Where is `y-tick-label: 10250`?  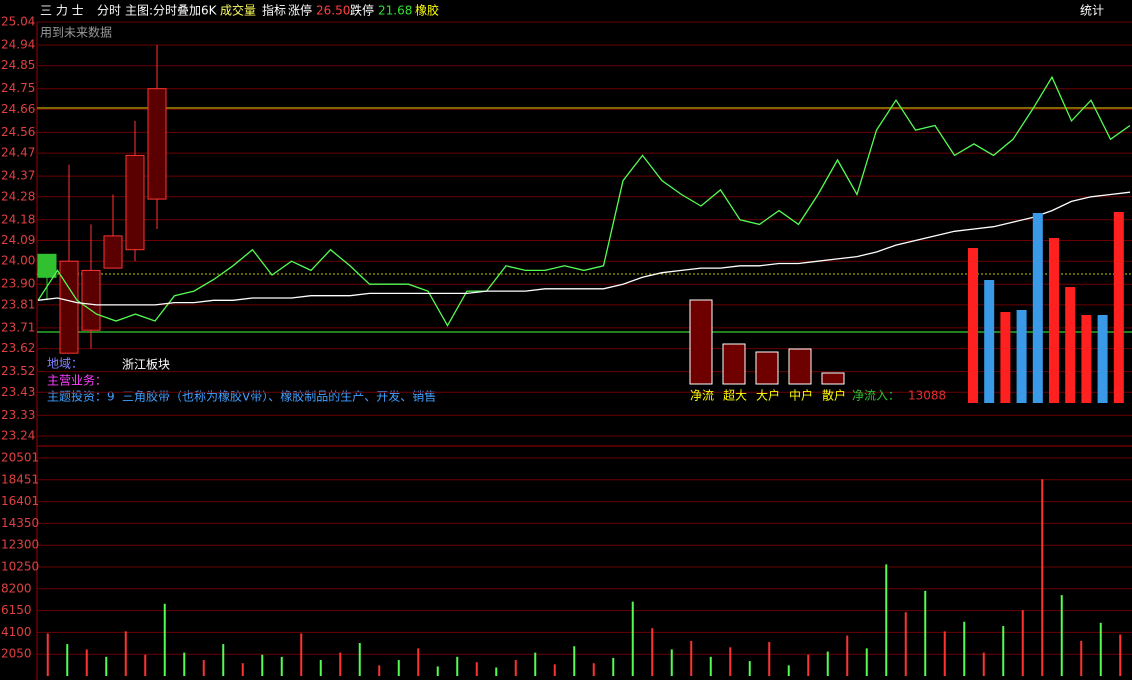
y-tick-label: 10250 is located at coordinates (20, 567).